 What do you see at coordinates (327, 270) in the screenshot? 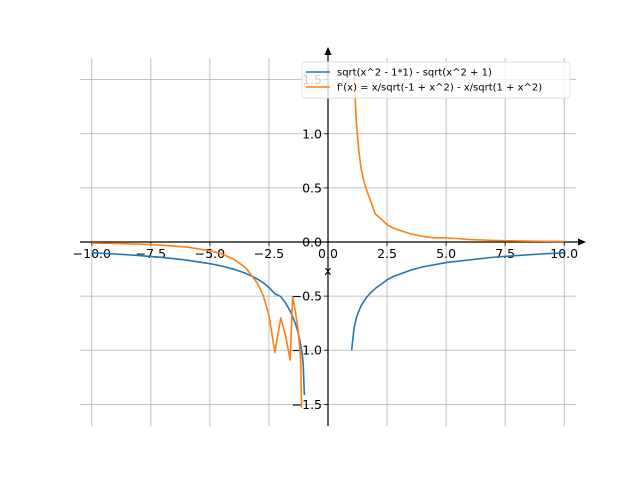
I see `x-axis-label: x` at bounding box center [327, 270].